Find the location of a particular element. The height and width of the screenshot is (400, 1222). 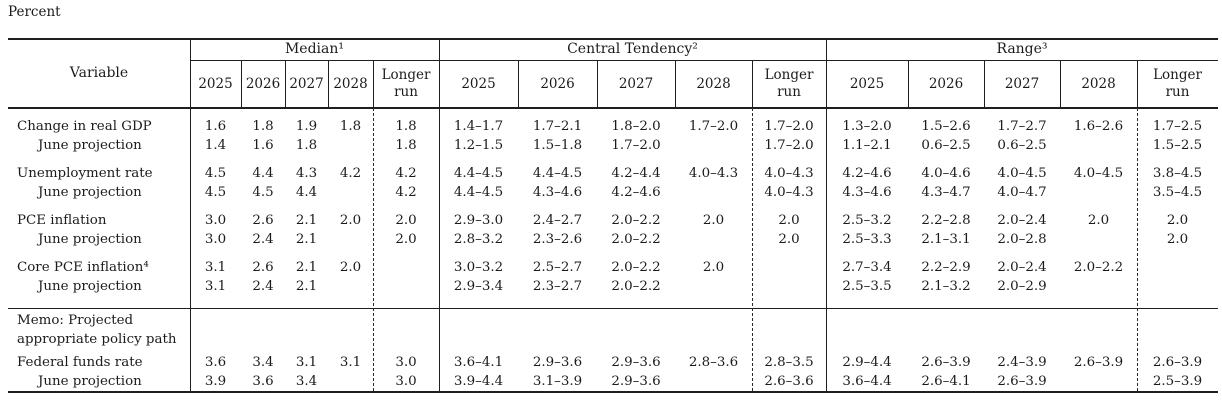

value-cell: 4.2–4.4 is located at coordinates (636, 173).